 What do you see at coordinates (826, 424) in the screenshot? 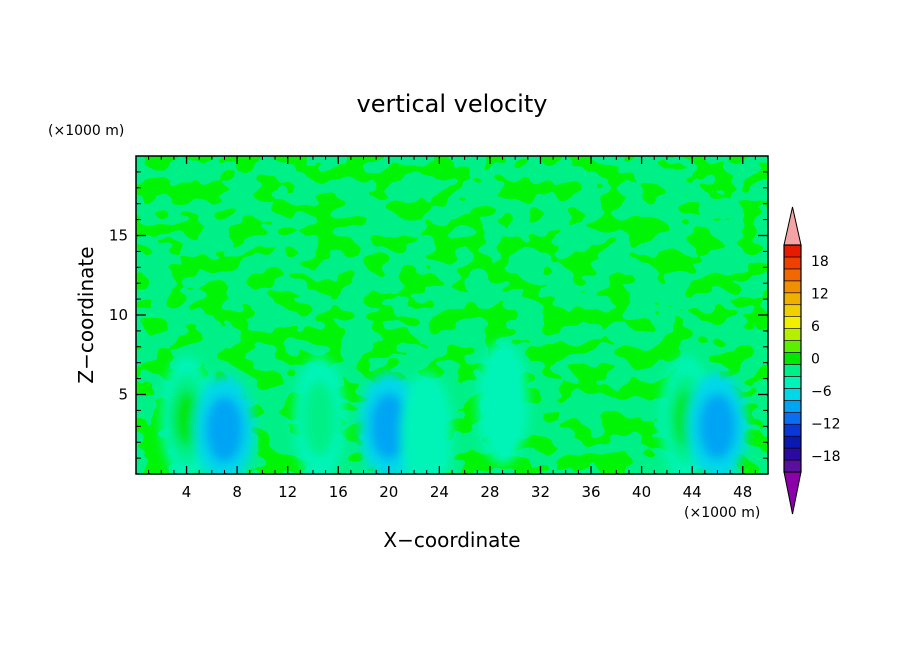
I see `colorbar-tick-label: −12` at bounding box center [826, 424].